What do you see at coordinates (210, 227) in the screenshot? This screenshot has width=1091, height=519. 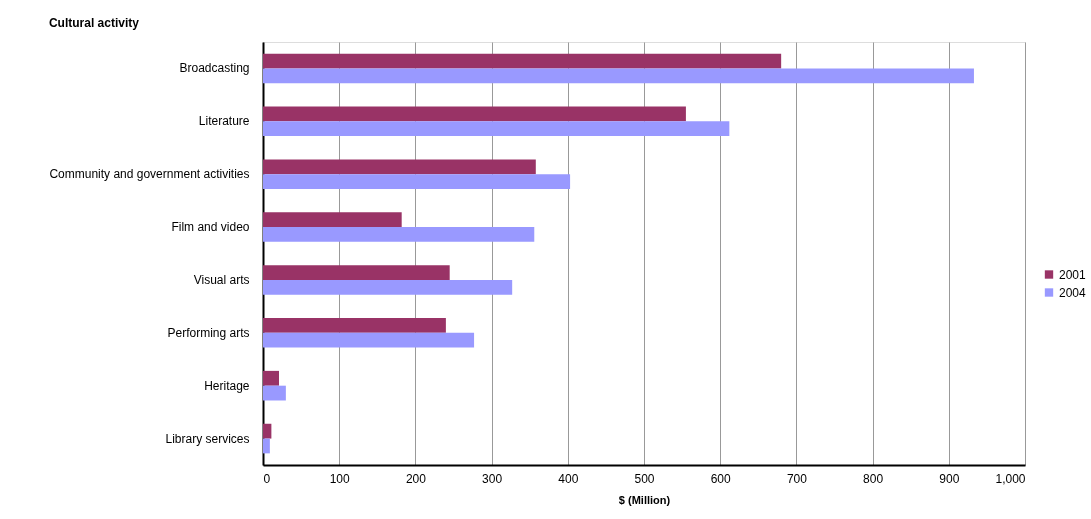 I see `y-tick-label: Film and video` at bounding box center [210, 227].